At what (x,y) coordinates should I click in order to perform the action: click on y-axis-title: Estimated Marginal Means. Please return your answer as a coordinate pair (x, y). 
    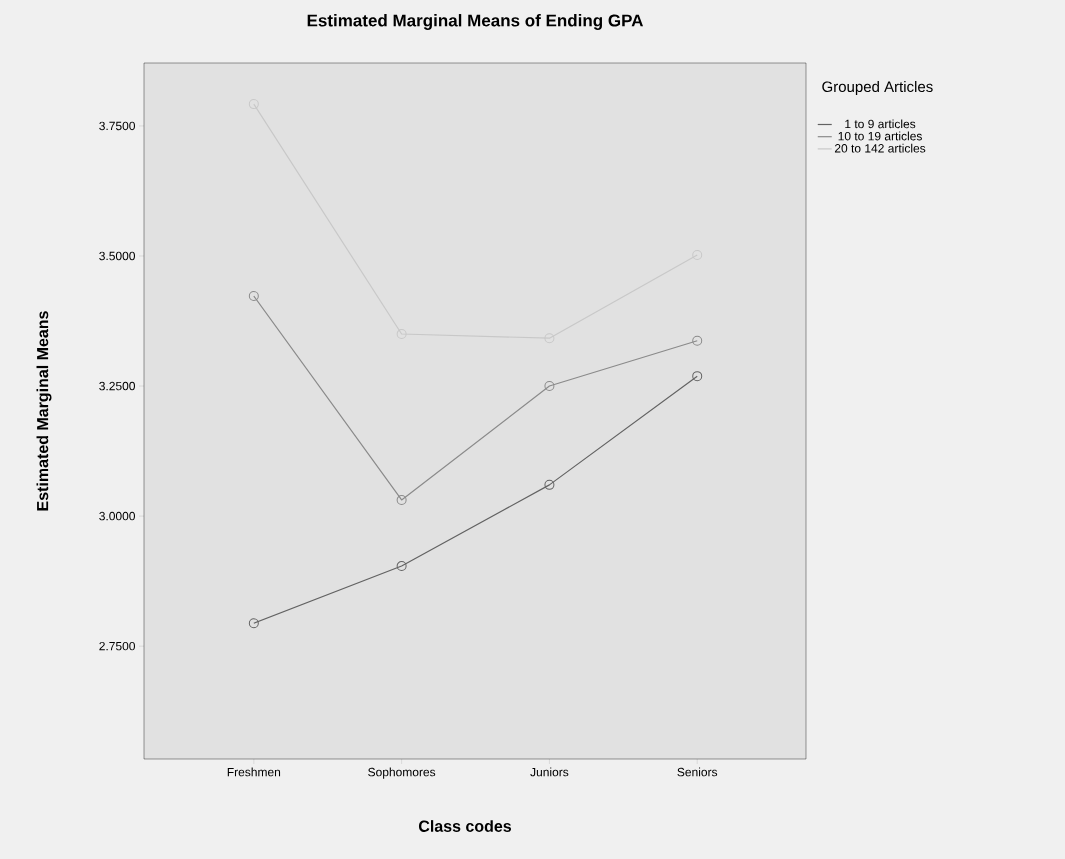
    Looking at the image, I should click on (44, 411).